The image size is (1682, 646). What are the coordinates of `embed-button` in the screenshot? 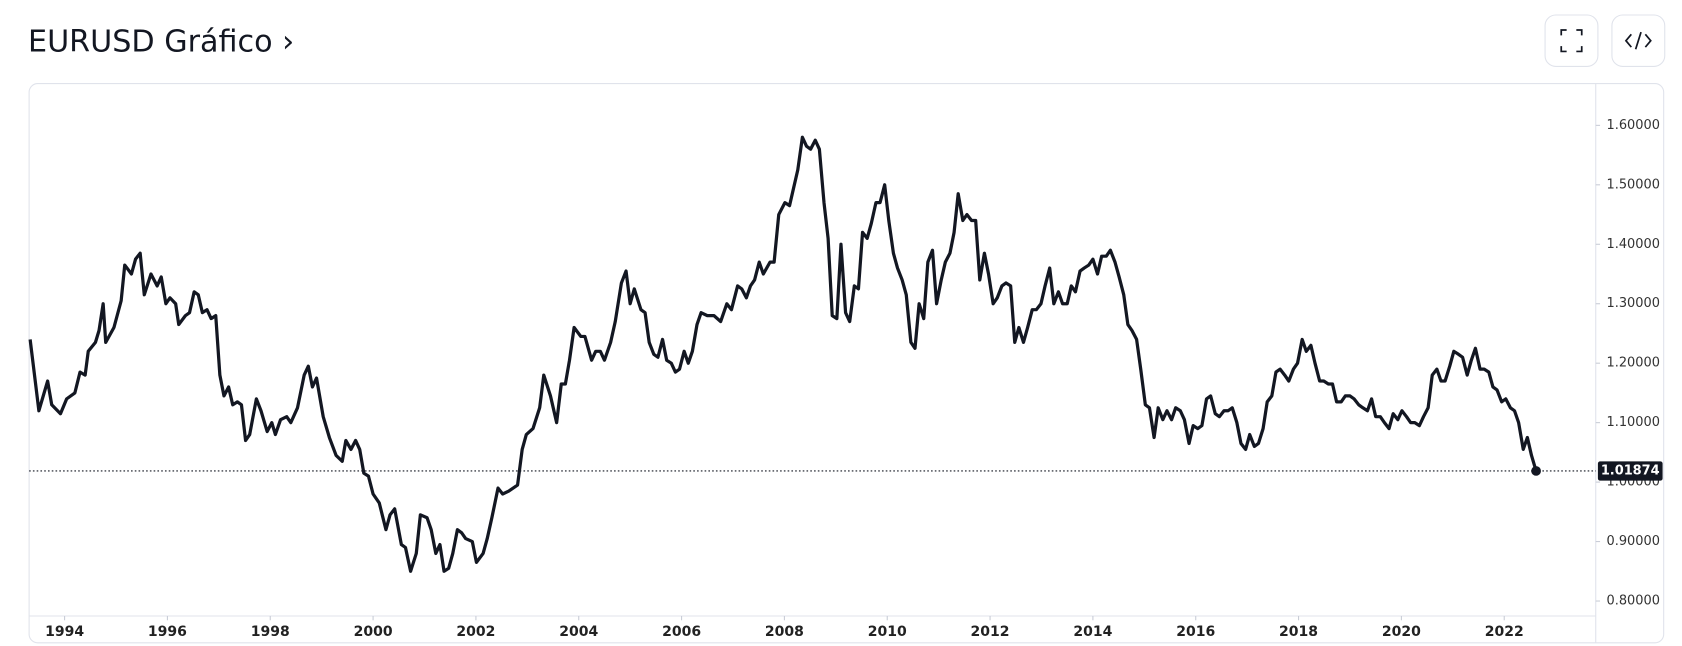 It's located at (1638, 40).